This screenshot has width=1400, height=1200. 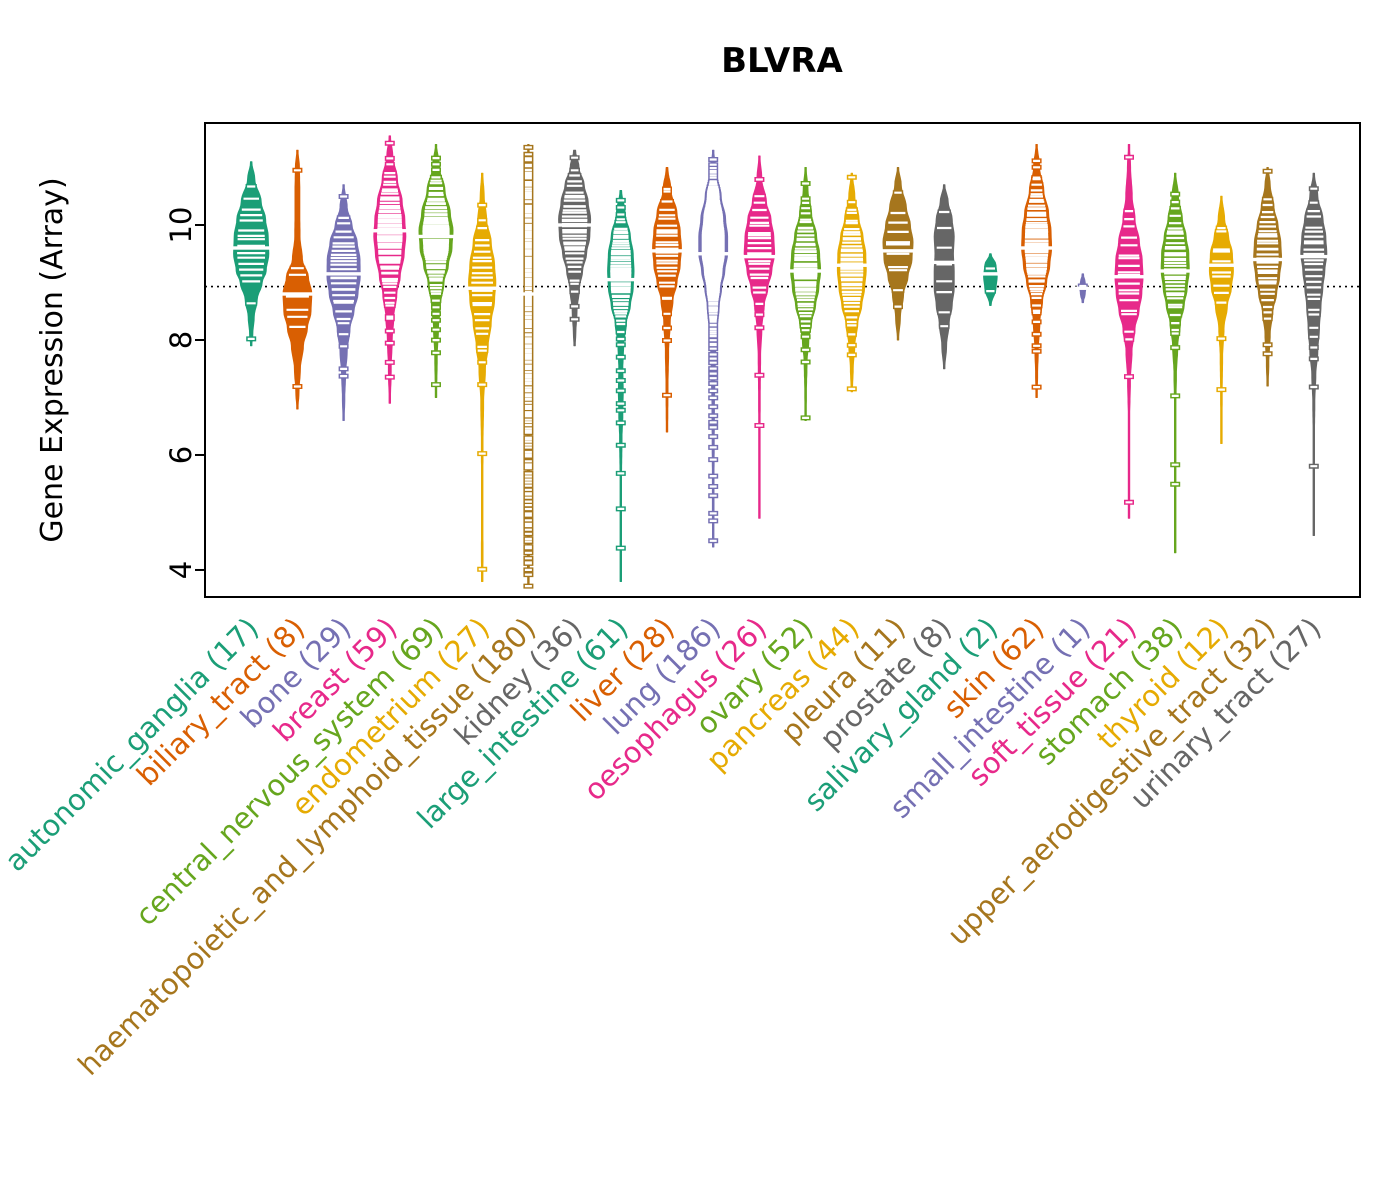 I want to click on observation-dash-halos-thyroid, so click(x=1221, y=309).